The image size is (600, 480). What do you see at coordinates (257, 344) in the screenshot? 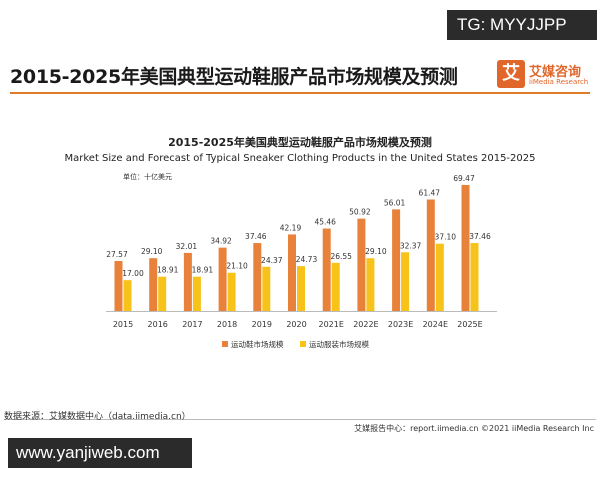
I see `legend-label-sneaker: 运动鞋市场规模` at bounding box center [257, 344].